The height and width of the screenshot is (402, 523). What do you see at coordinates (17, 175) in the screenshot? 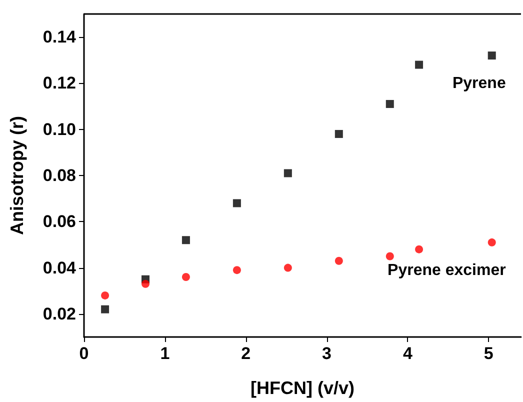
I see `y-axis-title: Anisotropy (r)` at bounding box center [17, 175].